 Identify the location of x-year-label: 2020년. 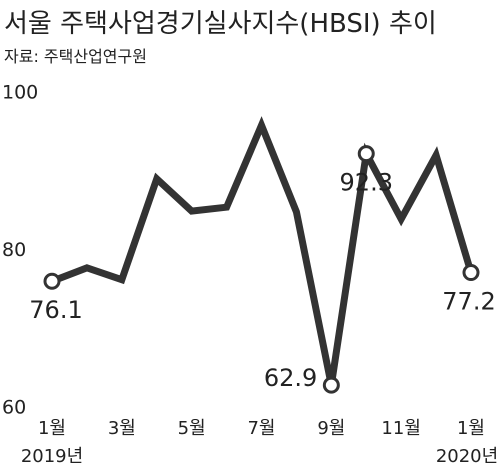
(467, 456).